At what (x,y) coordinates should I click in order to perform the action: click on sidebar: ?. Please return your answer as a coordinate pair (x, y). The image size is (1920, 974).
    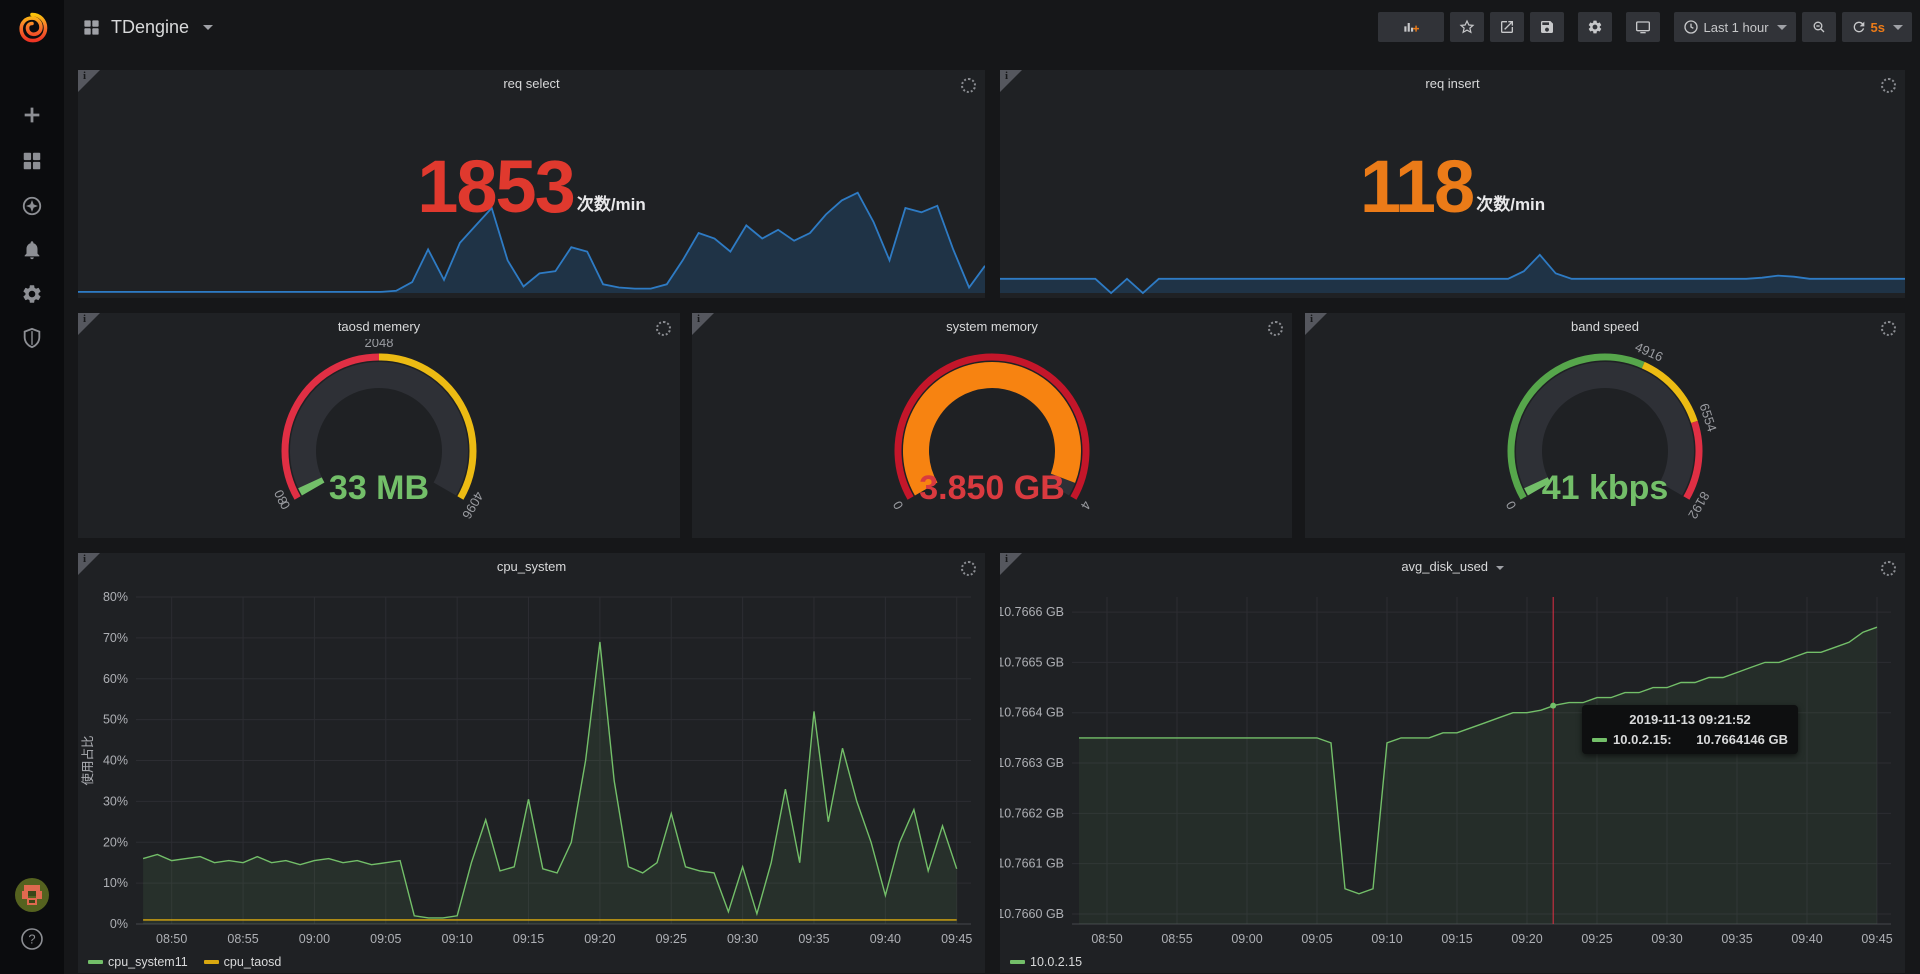
    Looking at the image, I should click on (32, 487).